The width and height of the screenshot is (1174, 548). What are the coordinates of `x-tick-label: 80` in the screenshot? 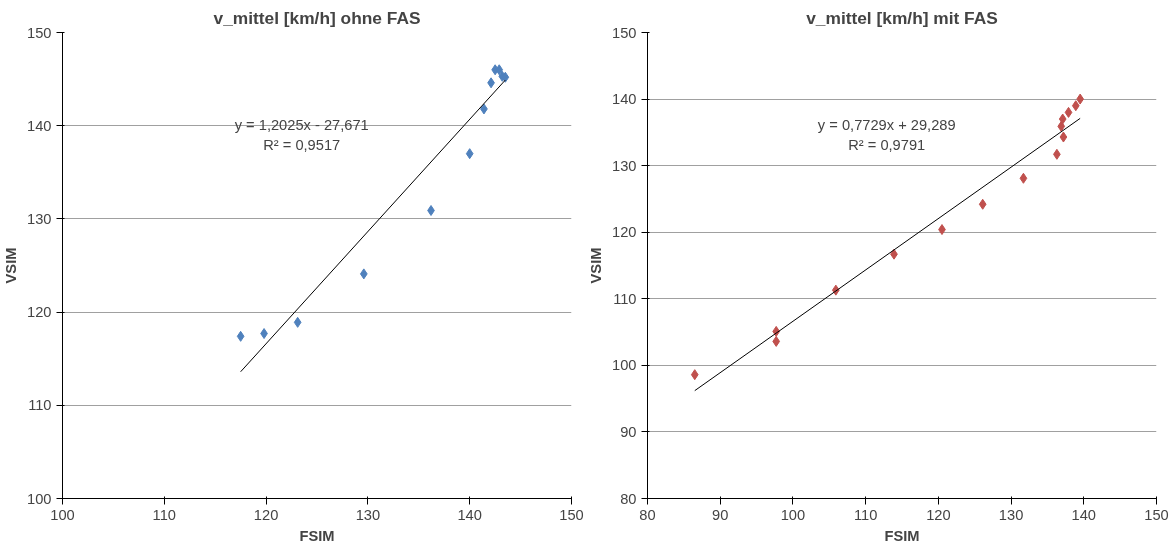 It's located at (647, 514).